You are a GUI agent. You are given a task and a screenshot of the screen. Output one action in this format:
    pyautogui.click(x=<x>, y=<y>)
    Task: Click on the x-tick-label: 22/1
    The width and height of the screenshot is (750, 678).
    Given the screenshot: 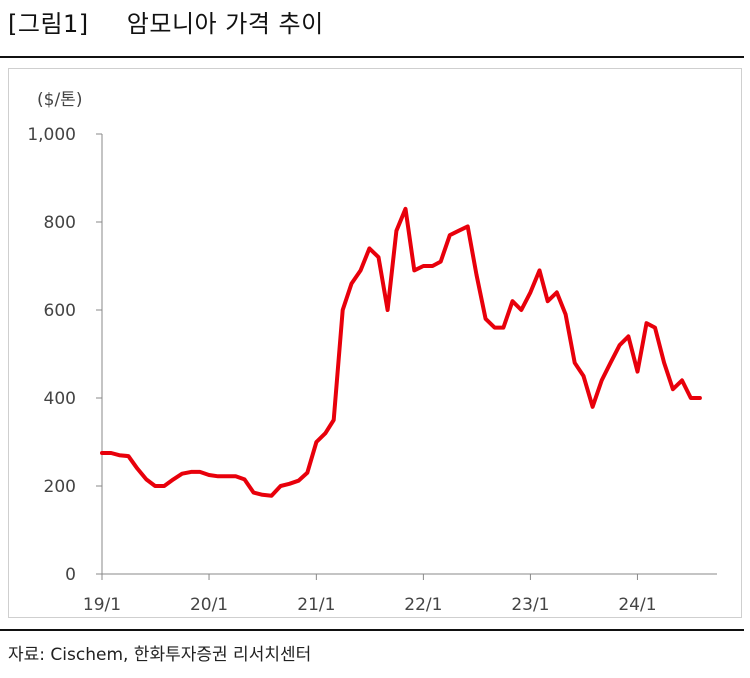 What is the action you would take?
    pyautogui.click(x=423, y=605)
    